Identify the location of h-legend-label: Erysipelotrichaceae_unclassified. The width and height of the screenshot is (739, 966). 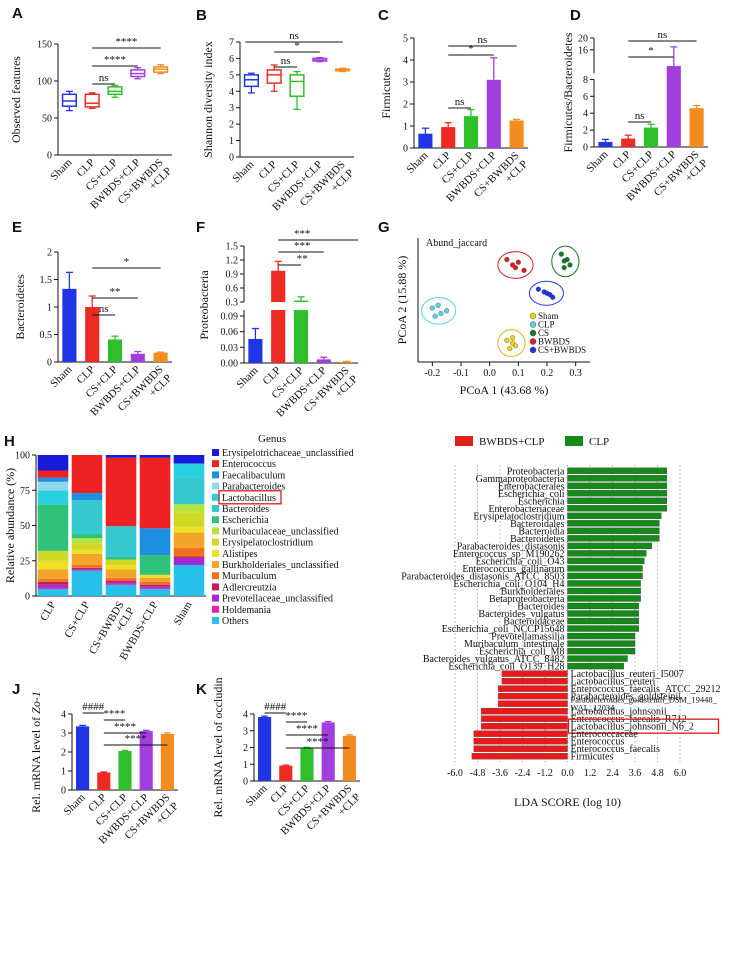
(288, 453).